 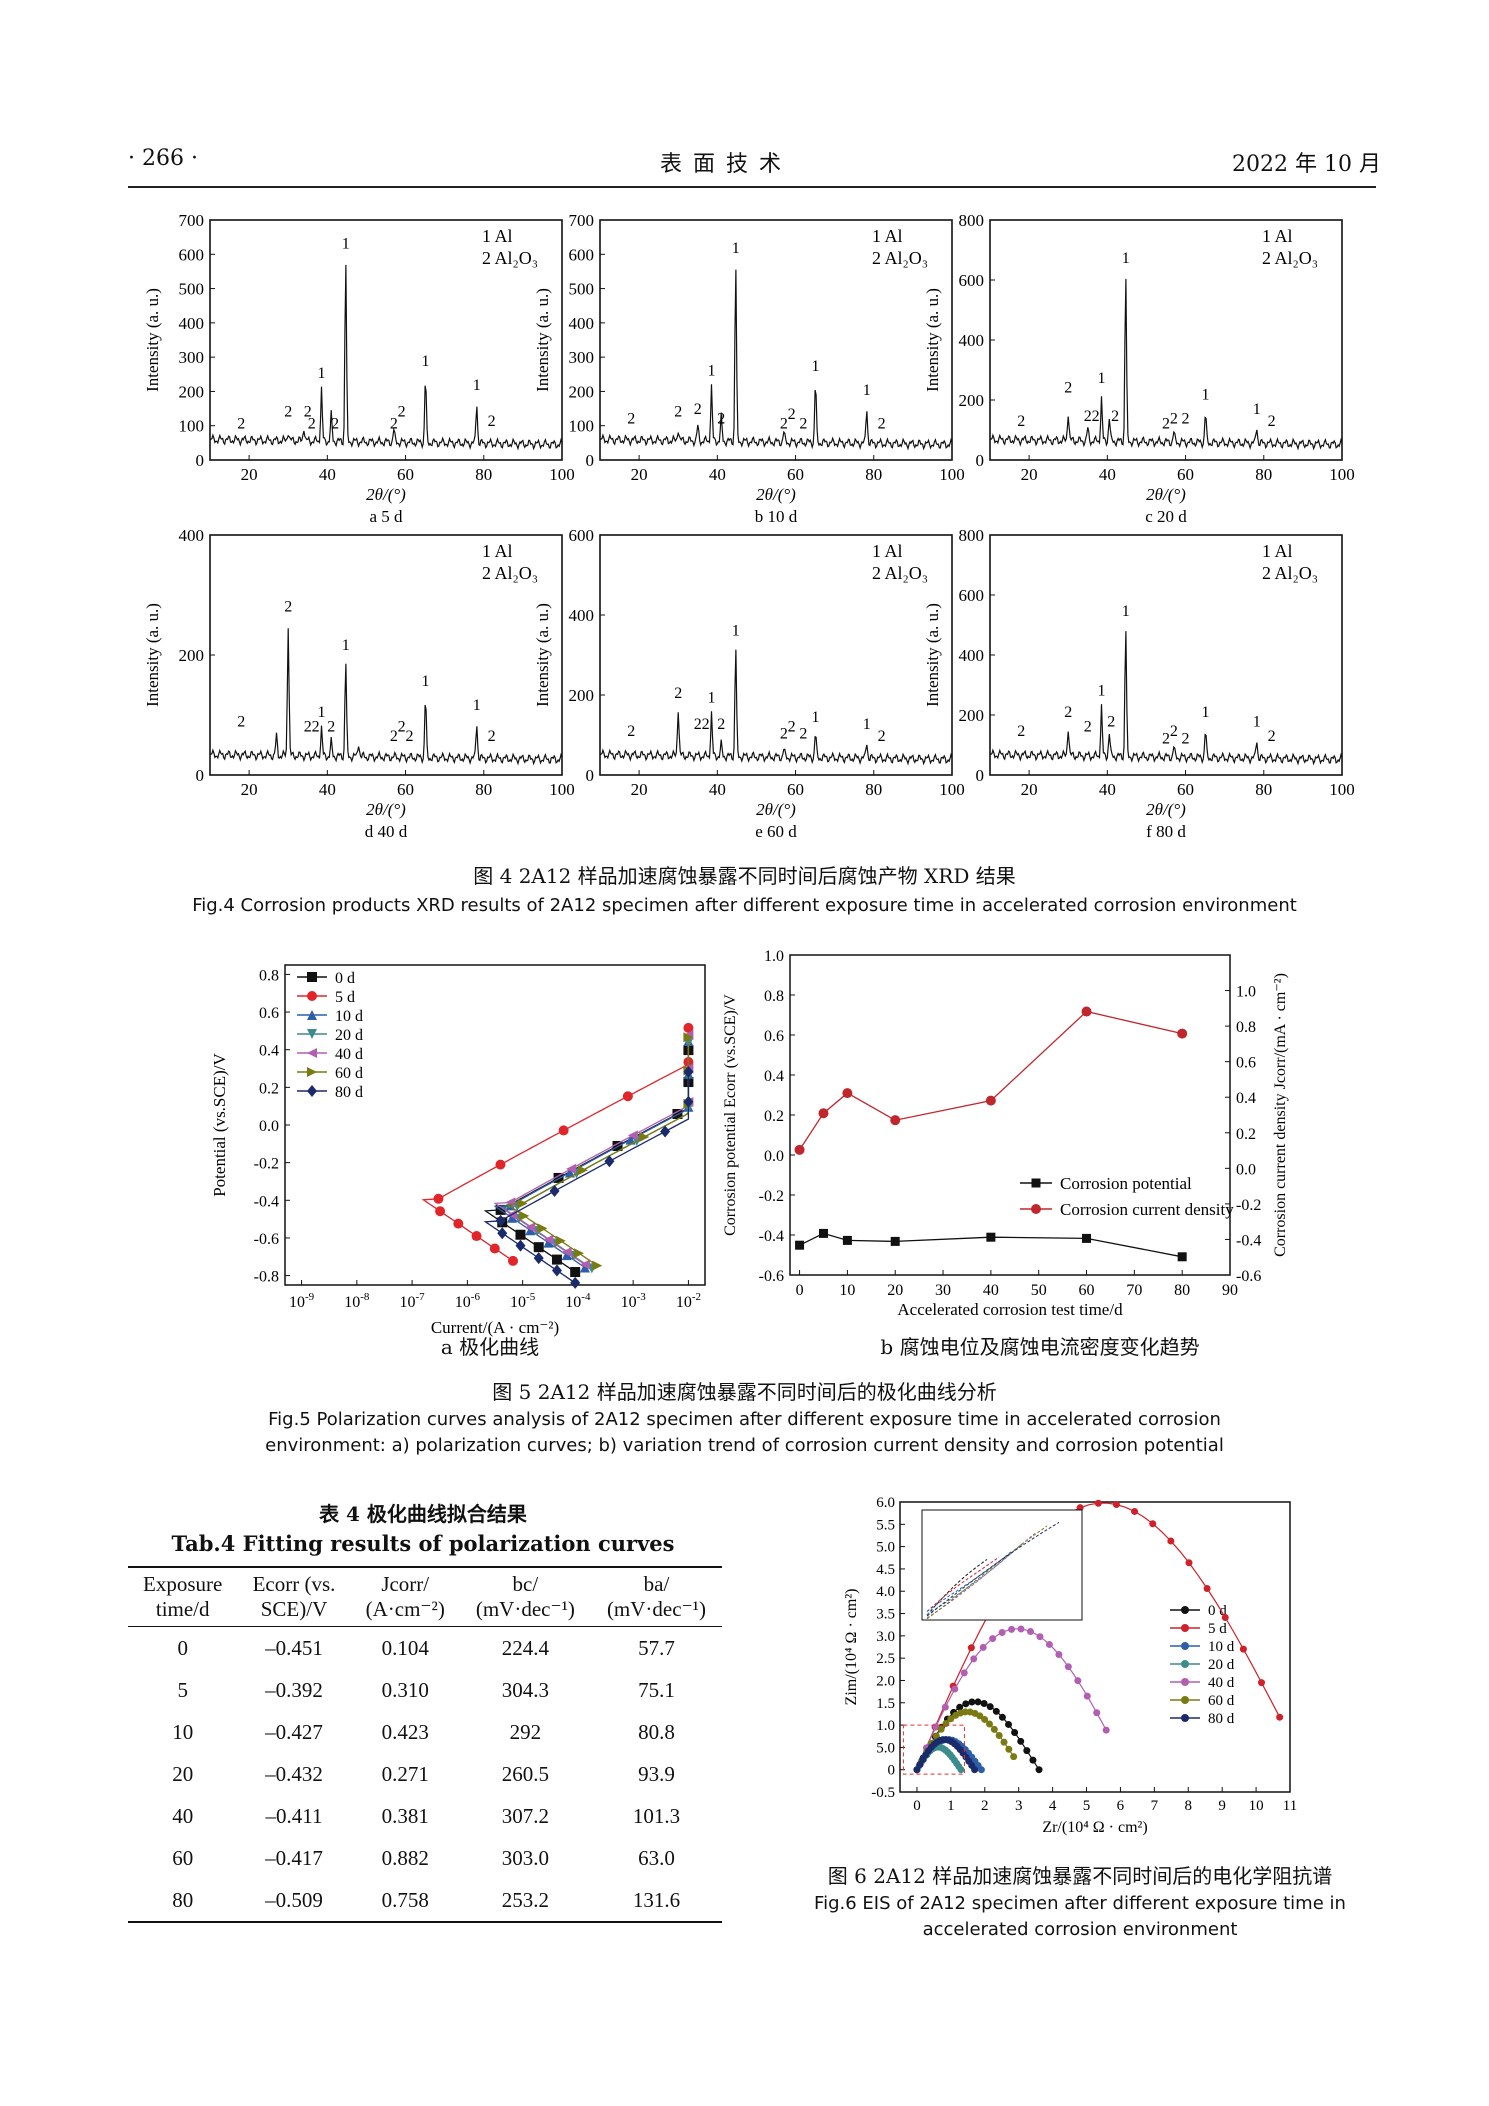 What do you see at coordinates (885, 1748) in the screenshot?
I see `y-tick-label: 5.0` at bounding box center [885, 1748].